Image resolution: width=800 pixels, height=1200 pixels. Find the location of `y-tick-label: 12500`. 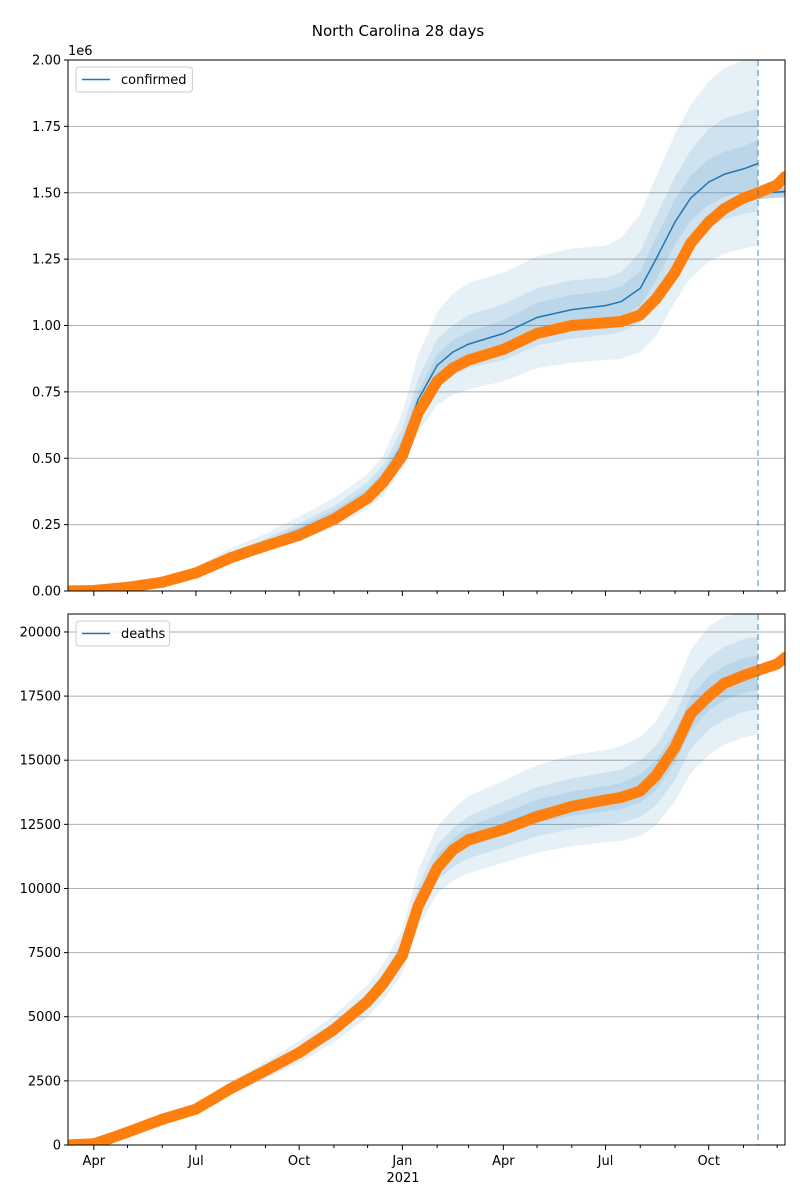

y-tick-label: 12500 is located at coordinates (40, 825).